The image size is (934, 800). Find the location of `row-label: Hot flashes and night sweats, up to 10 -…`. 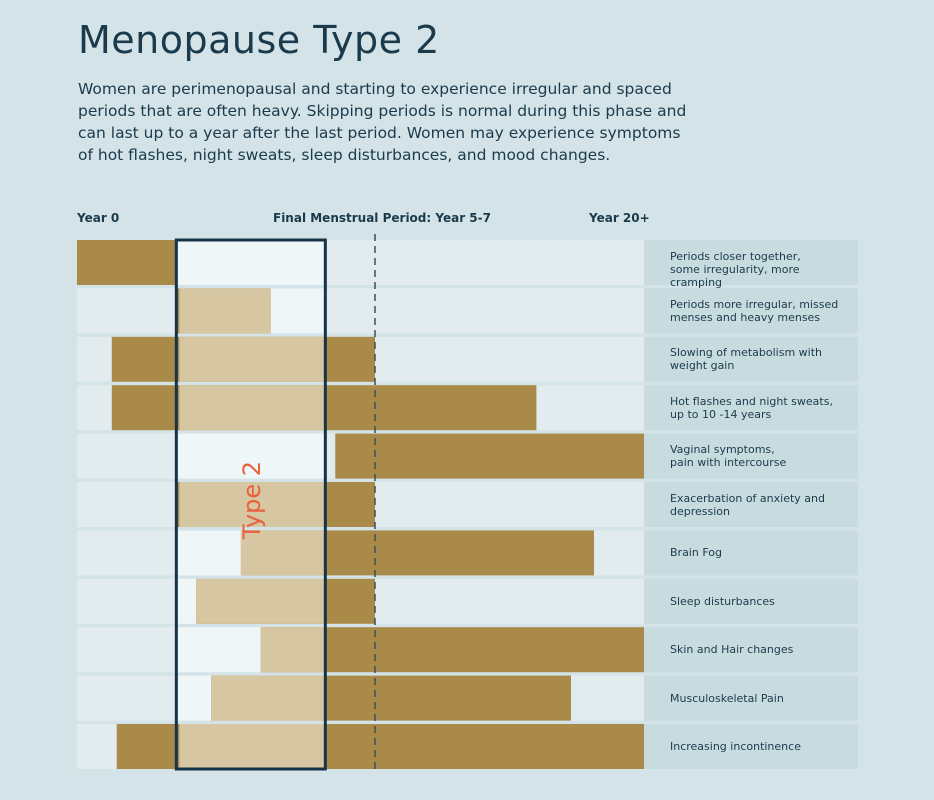

row-label: Hot flashes and night sweats, up to 10 -… is located at coordinates (751, 407).